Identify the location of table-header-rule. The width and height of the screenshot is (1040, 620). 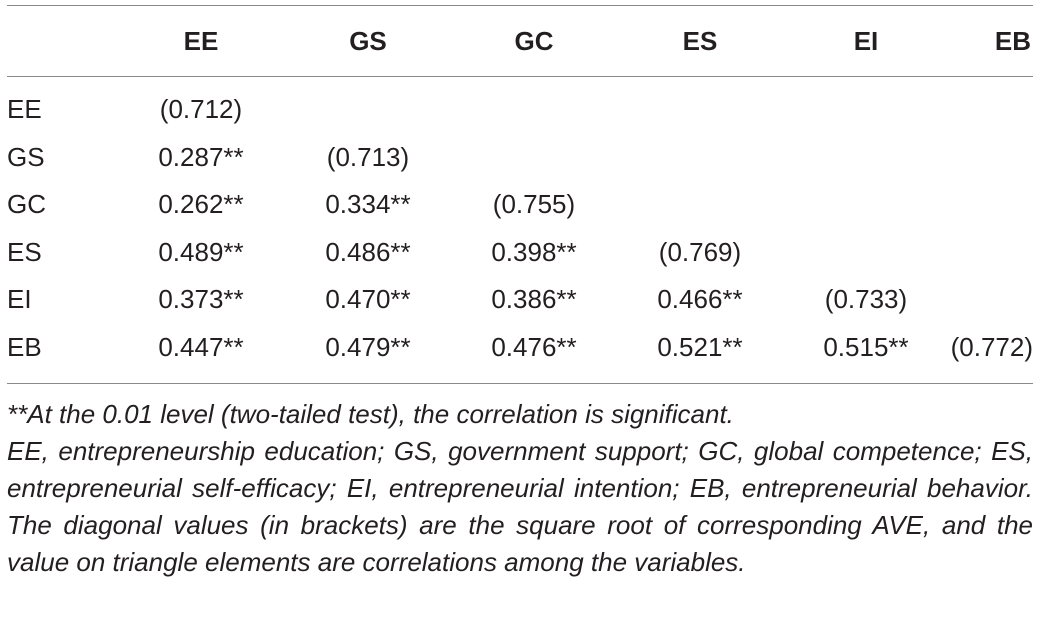
(520, 76).